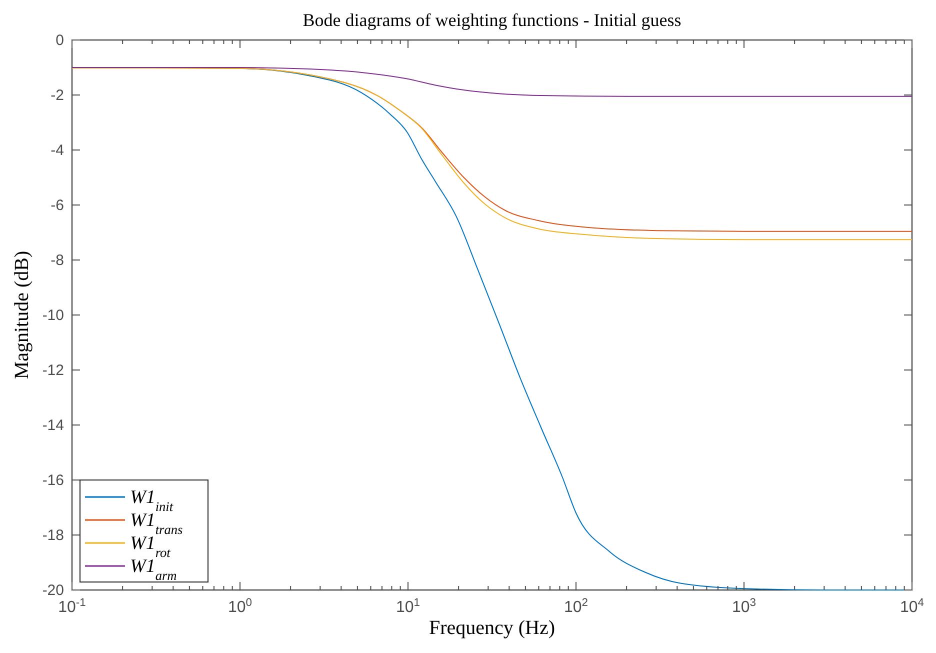  Describe the element at coordinates (57, 95) in the screenshot. I see `y-tick-label: -2` at that location.